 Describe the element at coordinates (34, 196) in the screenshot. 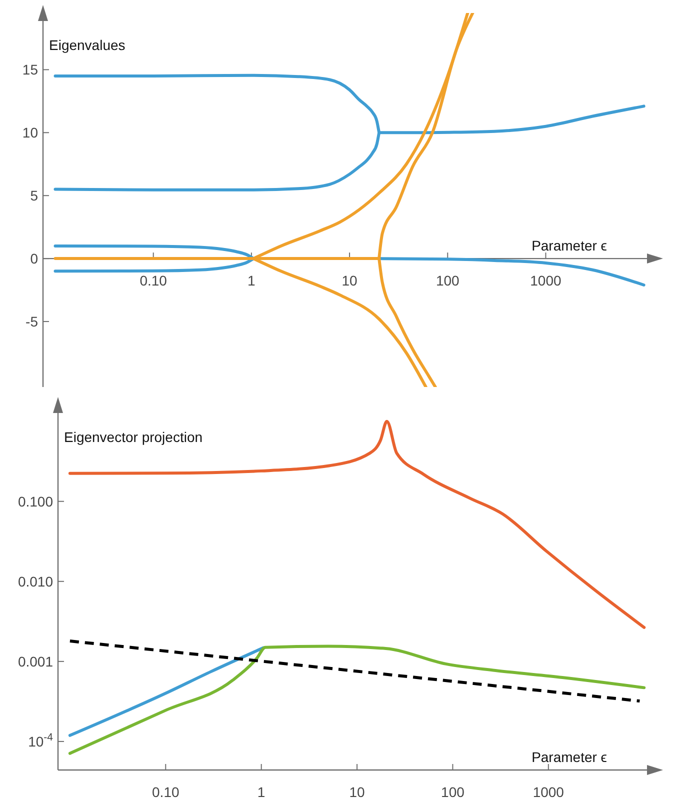

I see `y-tick-label: 5` at that location.